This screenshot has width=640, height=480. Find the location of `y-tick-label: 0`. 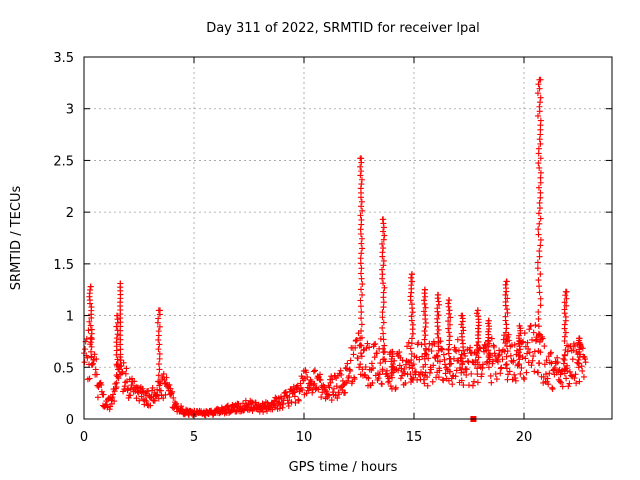

y-tick-label: 0 is located at coordinates (70, 420).